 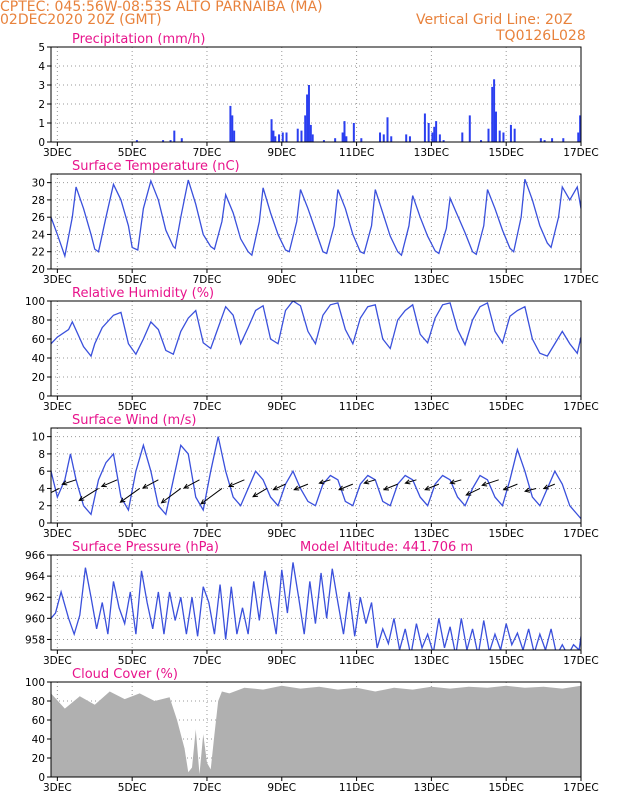 What do you see at coordinates (358, 110) in the screenshot?
I see `series-precip` at bounding box center [358, 110].